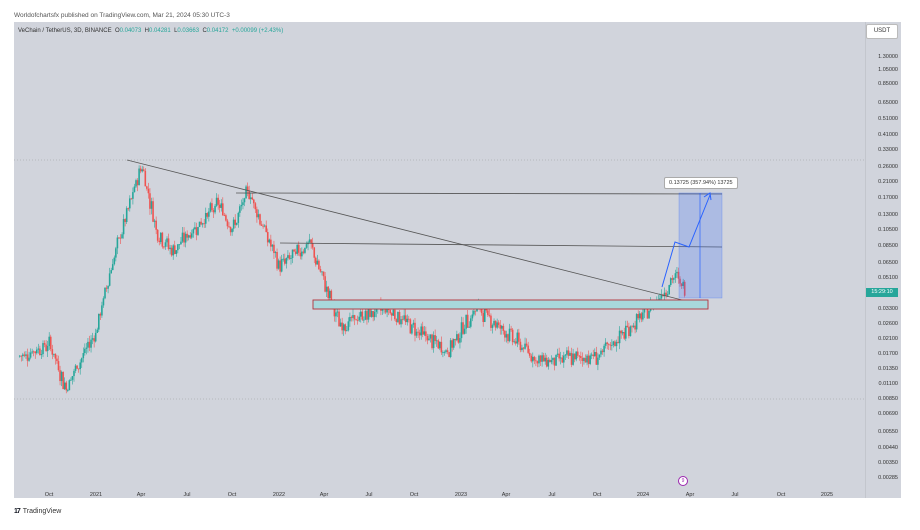 The width and height of the screenshot is (920, 530). Describe the element at coordinates (827, 495) in the screenshot. I see `time-tick-label: 2025` at that location.